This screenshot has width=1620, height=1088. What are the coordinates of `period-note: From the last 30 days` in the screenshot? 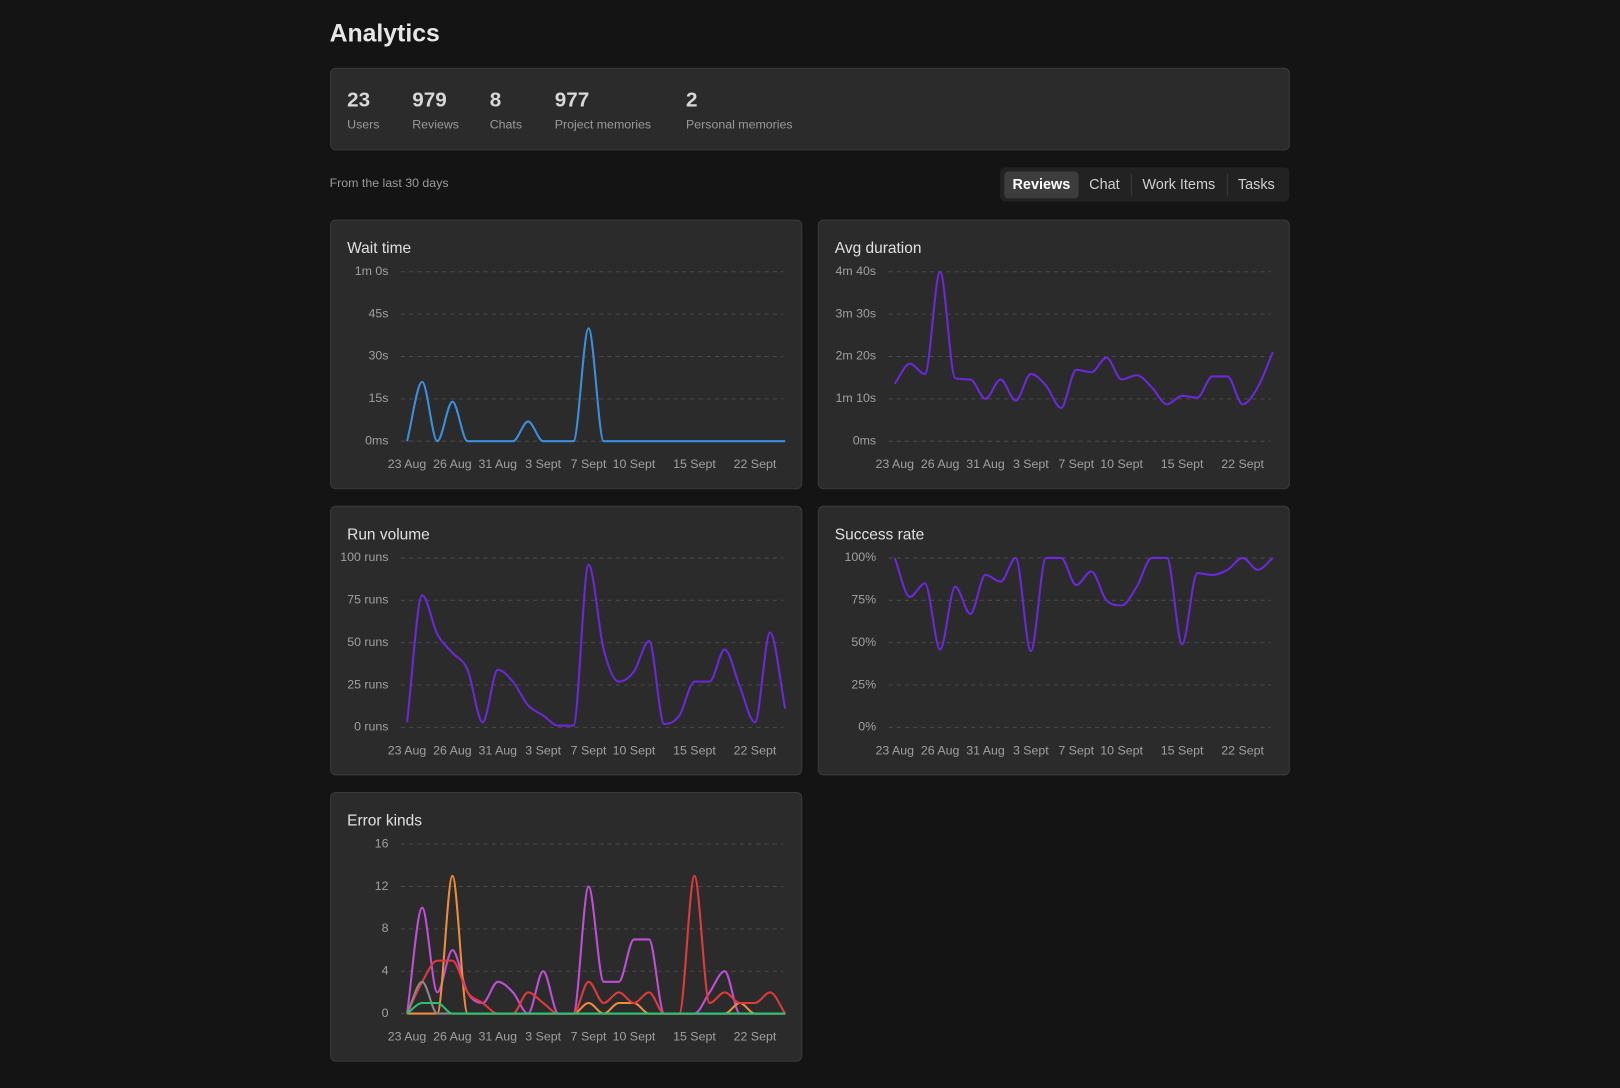 It's located at (389, 183).